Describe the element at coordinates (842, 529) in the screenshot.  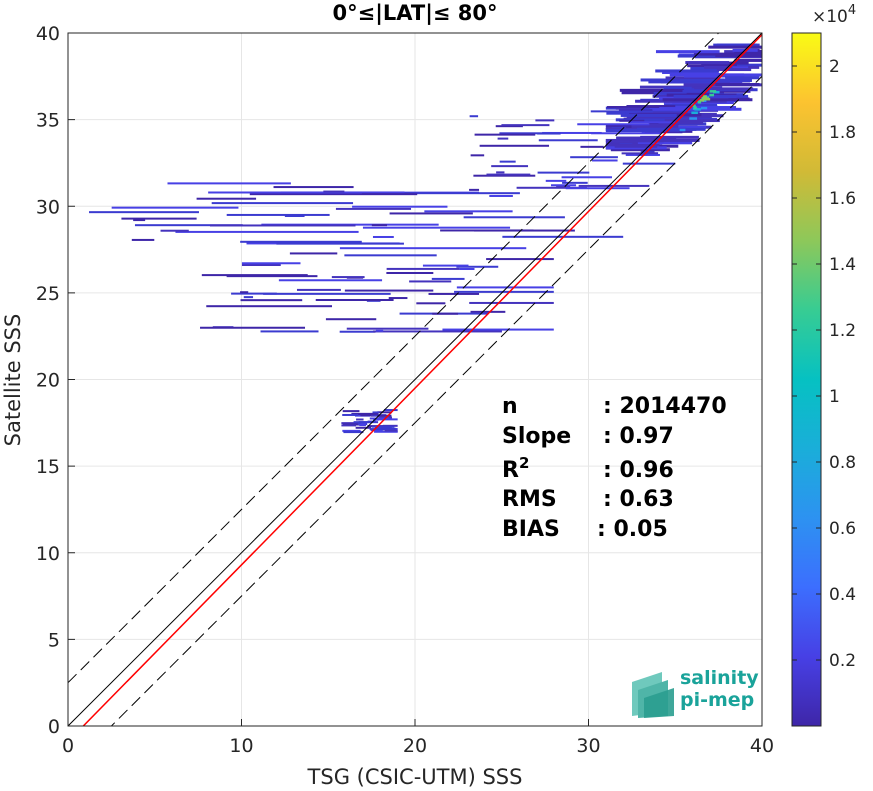
I see `colorbar-tick-label: 0.6` at that location.